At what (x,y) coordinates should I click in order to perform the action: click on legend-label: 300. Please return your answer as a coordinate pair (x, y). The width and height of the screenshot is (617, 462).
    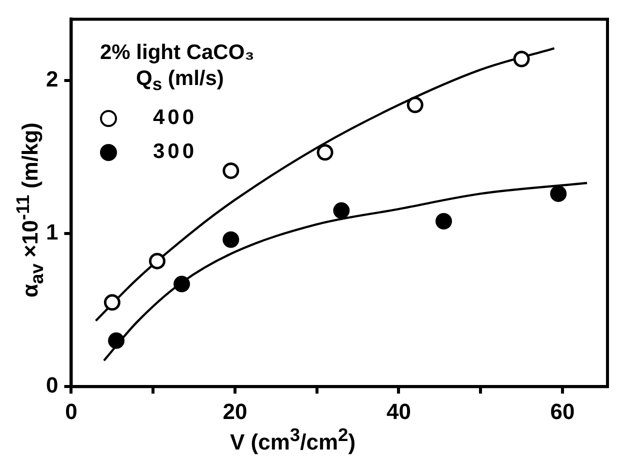
    Looking at the image, I should click on (175, 152).